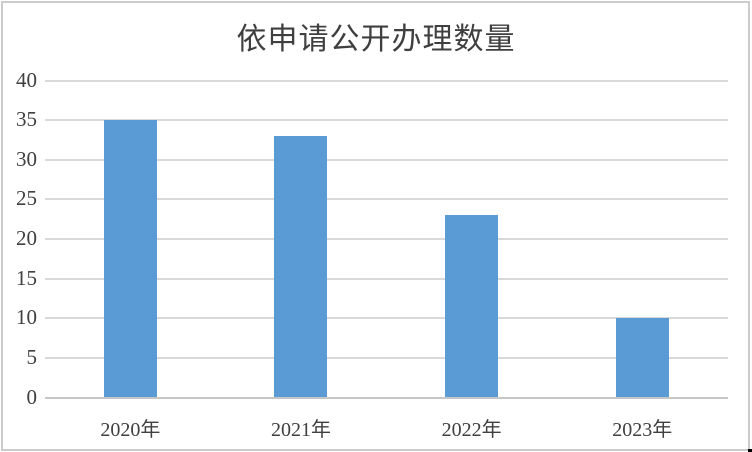  What do you see at coordinates (26, 277) in the screenshot?
I see `y-tick-label: 15` at bounding box center [26, 277].